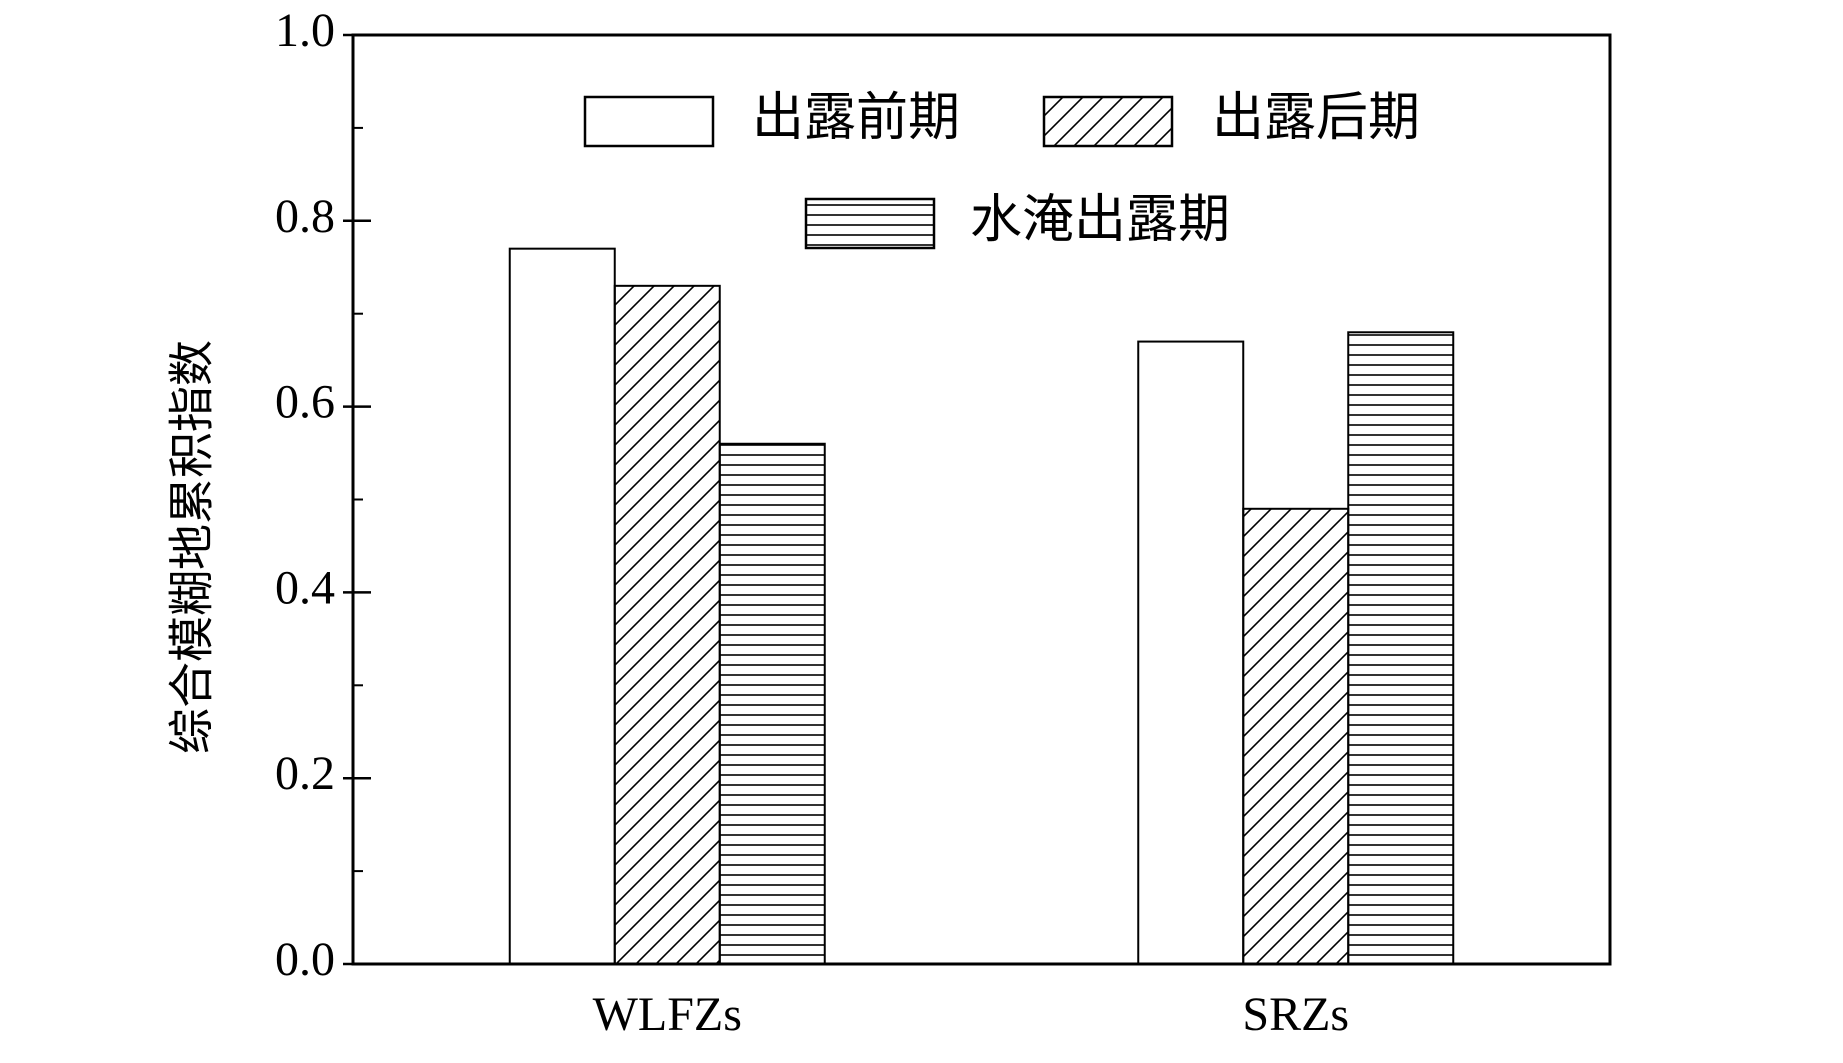 Image resolution: width=1843 pixels, height=1063 pixels. I want to click on y-tick-label: 0.4, so click(305, 587).